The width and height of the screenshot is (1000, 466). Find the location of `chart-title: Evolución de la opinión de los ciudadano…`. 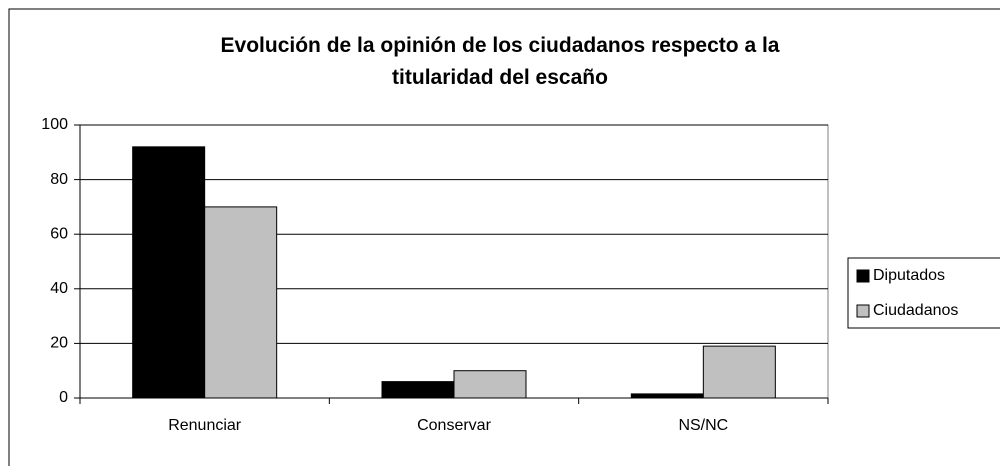

chart-title: Evolución de la opinión de los ciudadano… is located at coordinates (500, 61).